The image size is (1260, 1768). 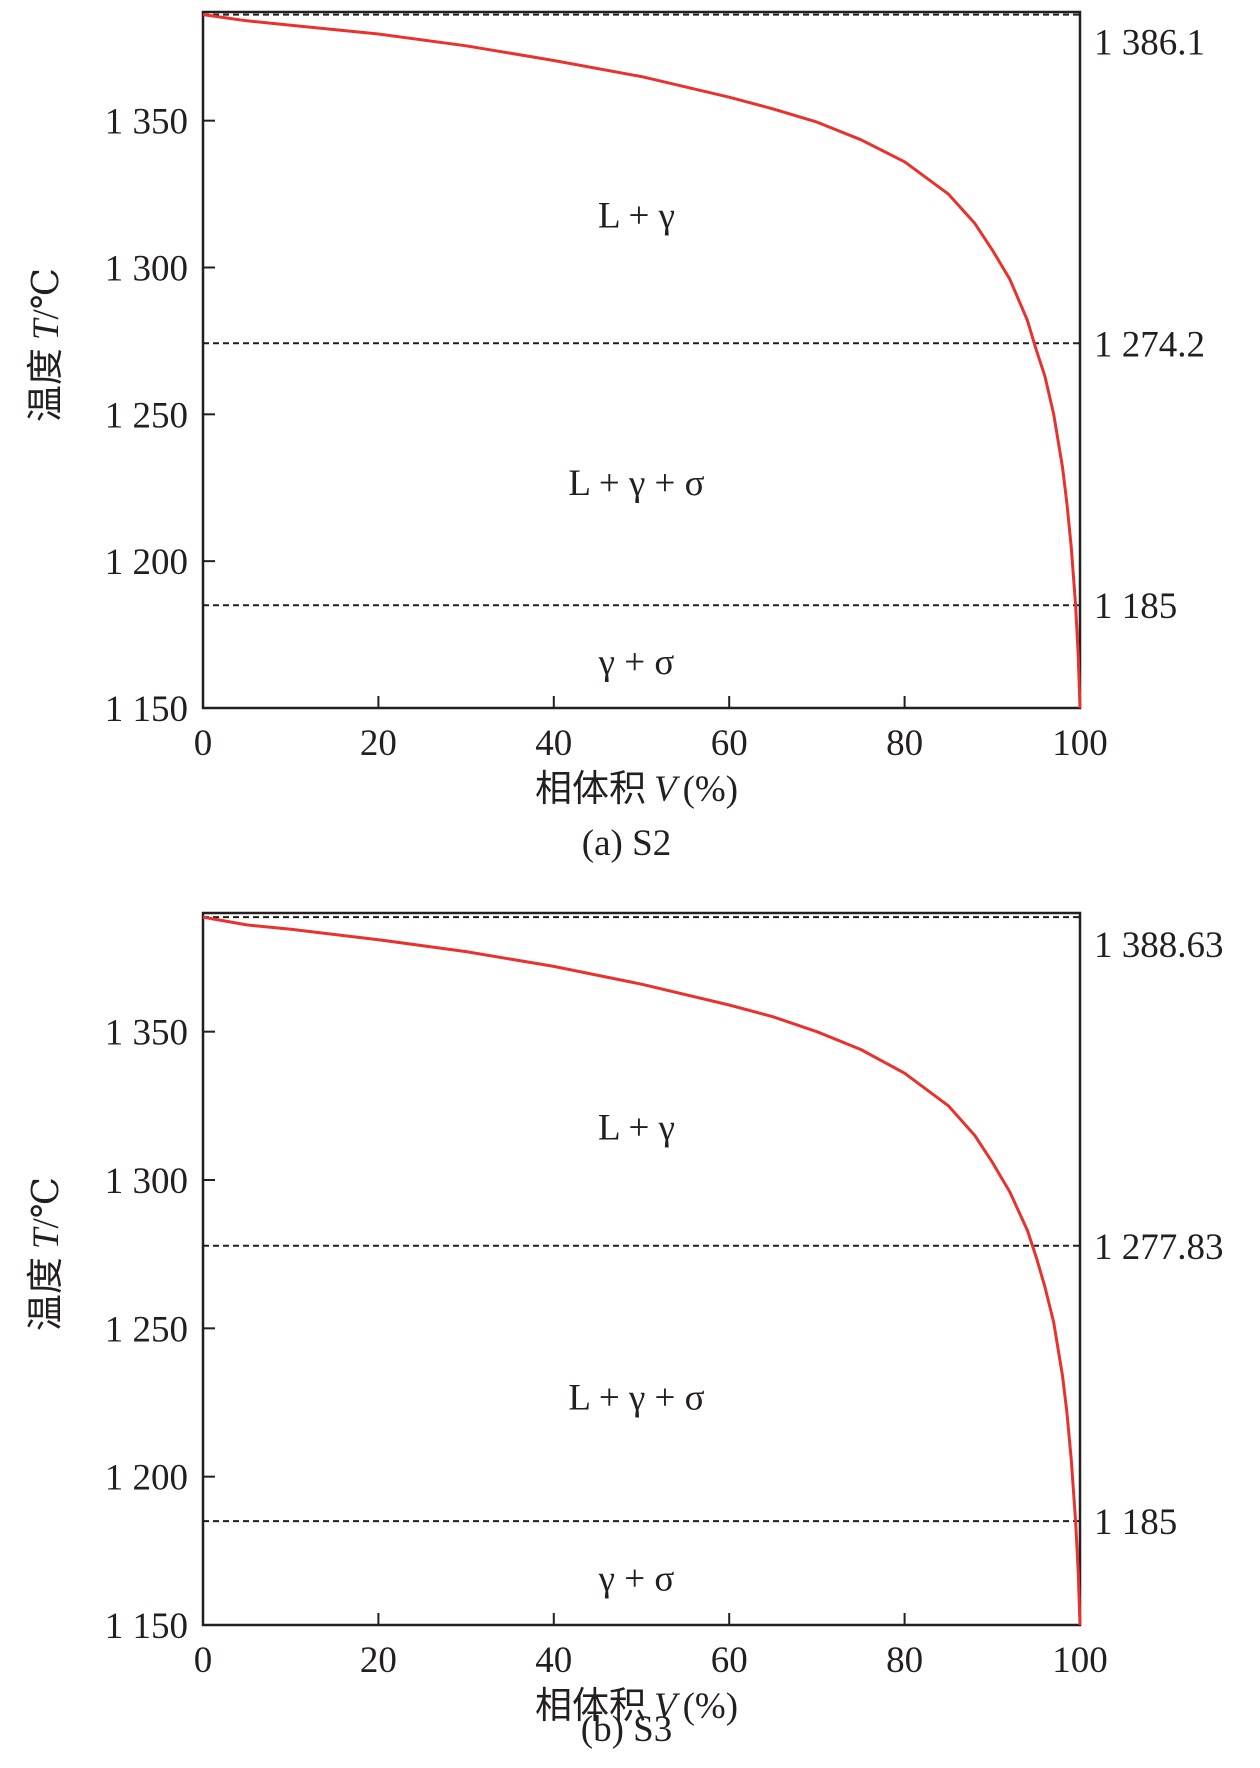 I want to click on reference-line-label: 1 386.1, so click(x=1149, y=43).